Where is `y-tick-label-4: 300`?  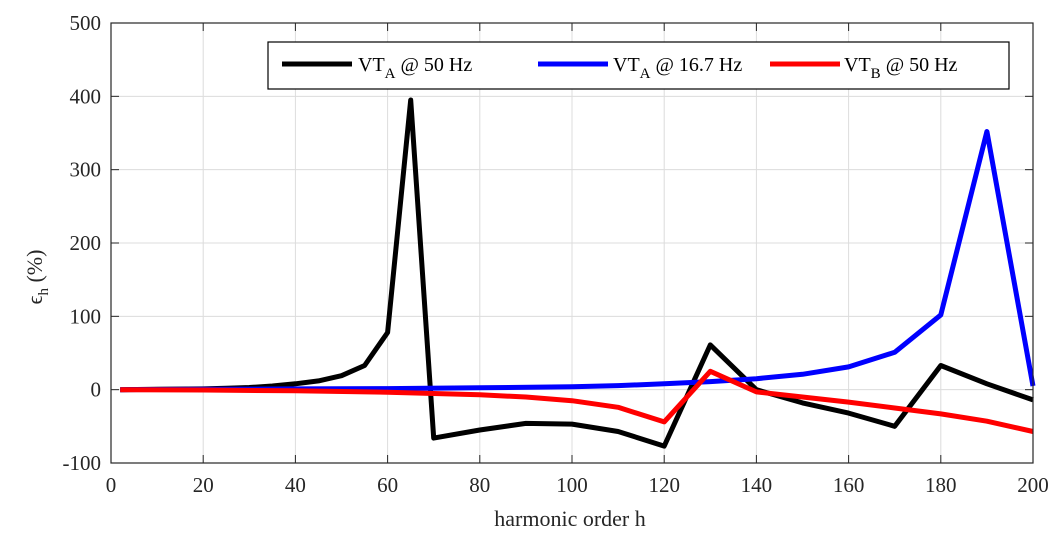
y-tick-label-4: 300 is located at coordinates (86, 170).